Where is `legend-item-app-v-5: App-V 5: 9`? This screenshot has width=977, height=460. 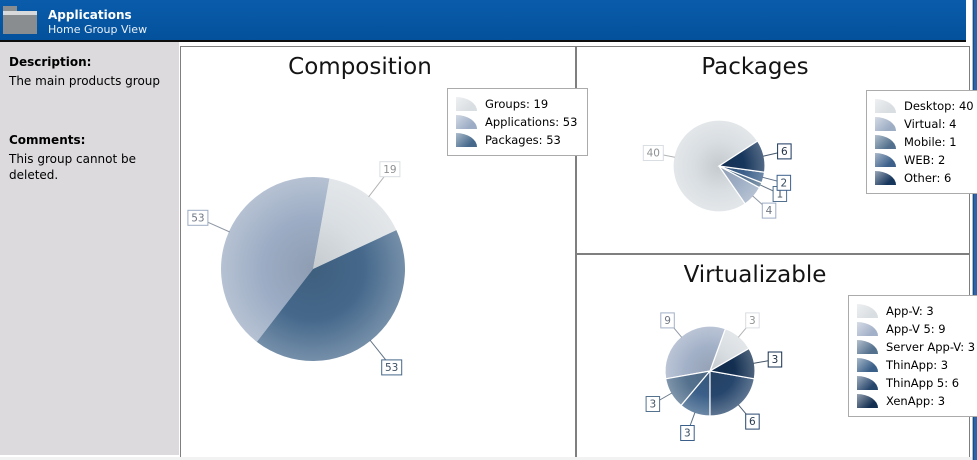
legend-item-app-v-5: App-V 5: 9 is located at coordinates (916, 329).